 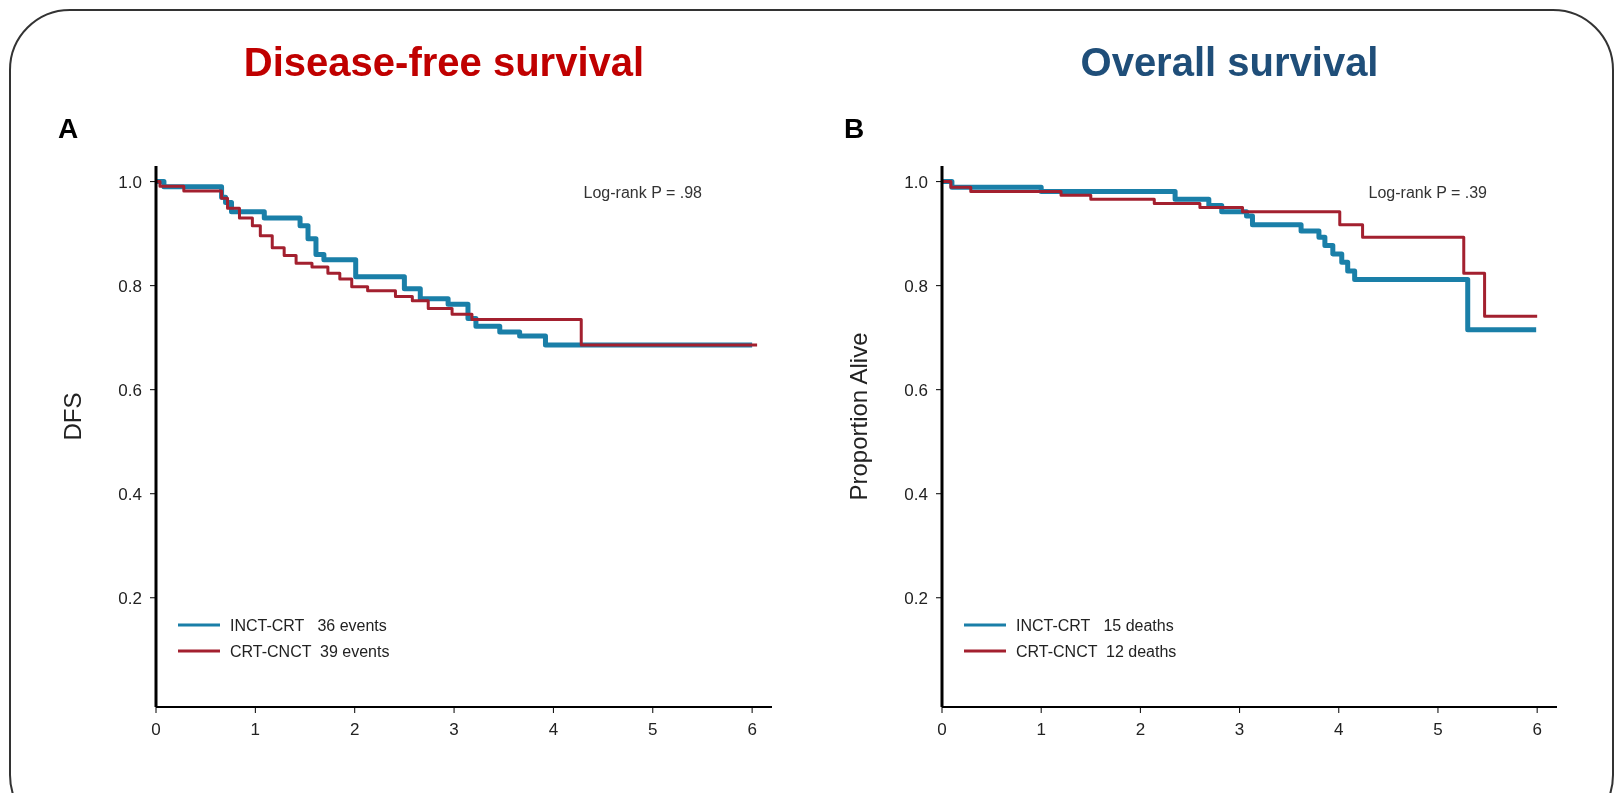 What do you see at coordinates (1096, 651) in the screenshot?
I see `legend-label: CRT-CNCT 12 deaths` at bounding box center [1096, 651].